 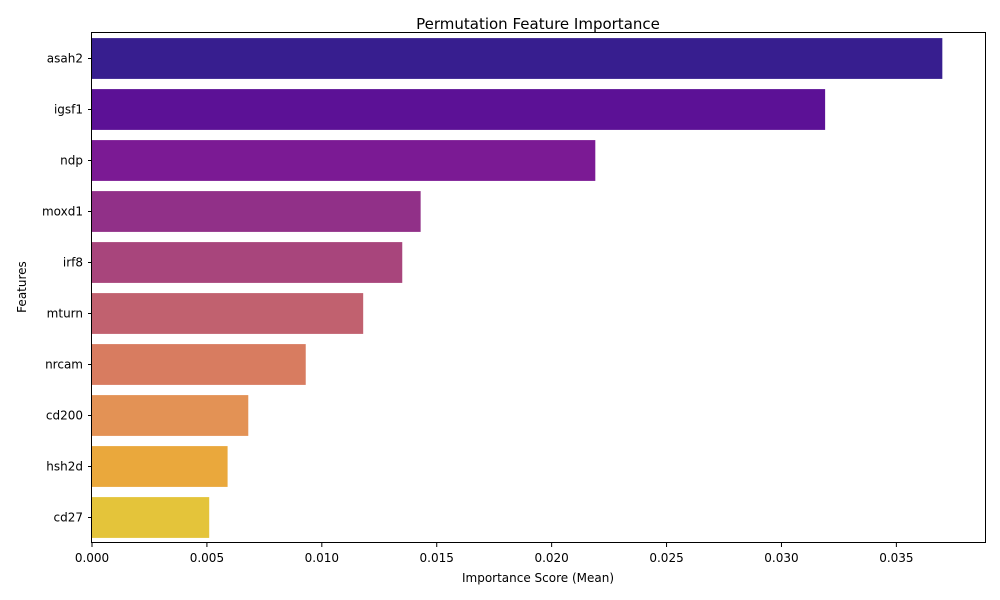 What do you see at coordinates (517, 58) in the screenshot?
I see `bar-asah2` at bounding box center [517, 58].